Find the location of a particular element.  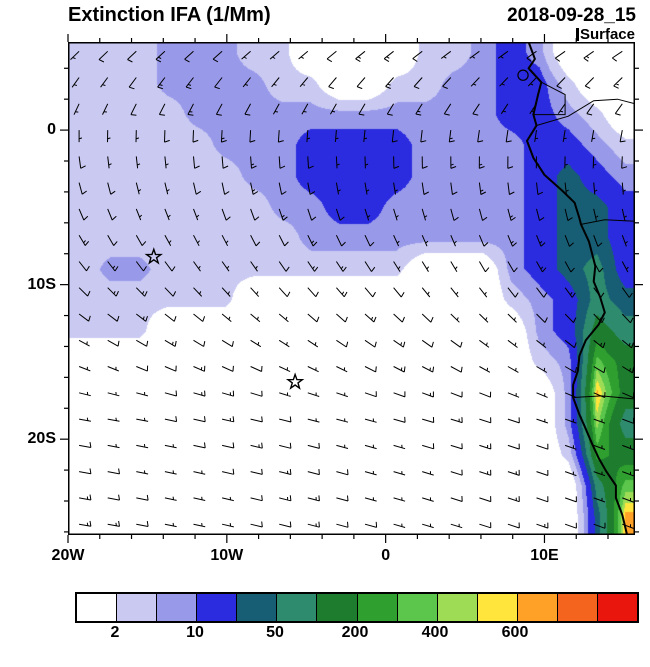

colorbar is located at coordinates (357, 607).